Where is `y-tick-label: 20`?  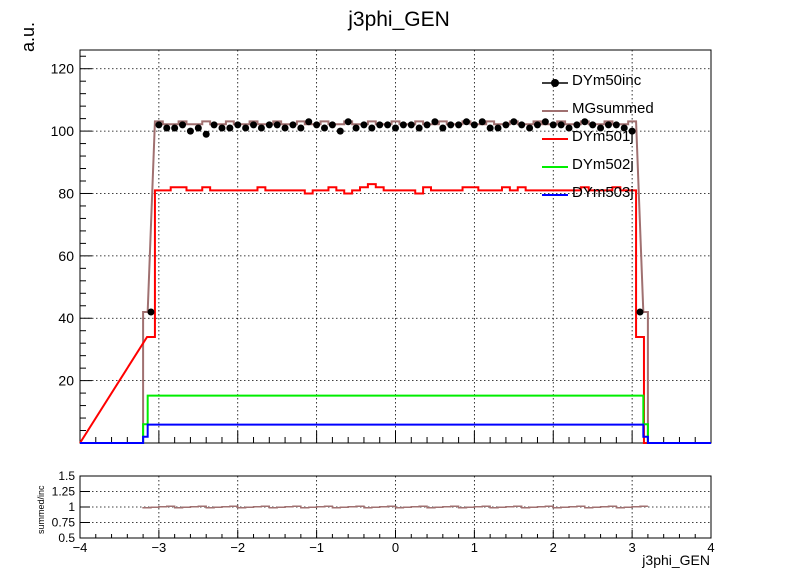 y-tick-label: 20 is located at coordinates (66, 381).